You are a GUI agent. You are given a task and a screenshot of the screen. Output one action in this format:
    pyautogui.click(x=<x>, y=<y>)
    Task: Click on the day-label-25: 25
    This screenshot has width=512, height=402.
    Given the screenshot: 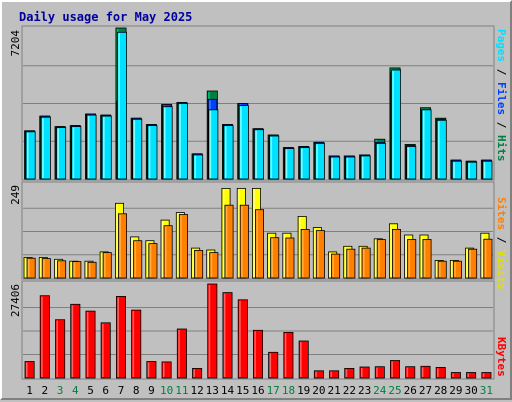 What is the action you would take?
    pyautogui.click(x=394, y=390)
    